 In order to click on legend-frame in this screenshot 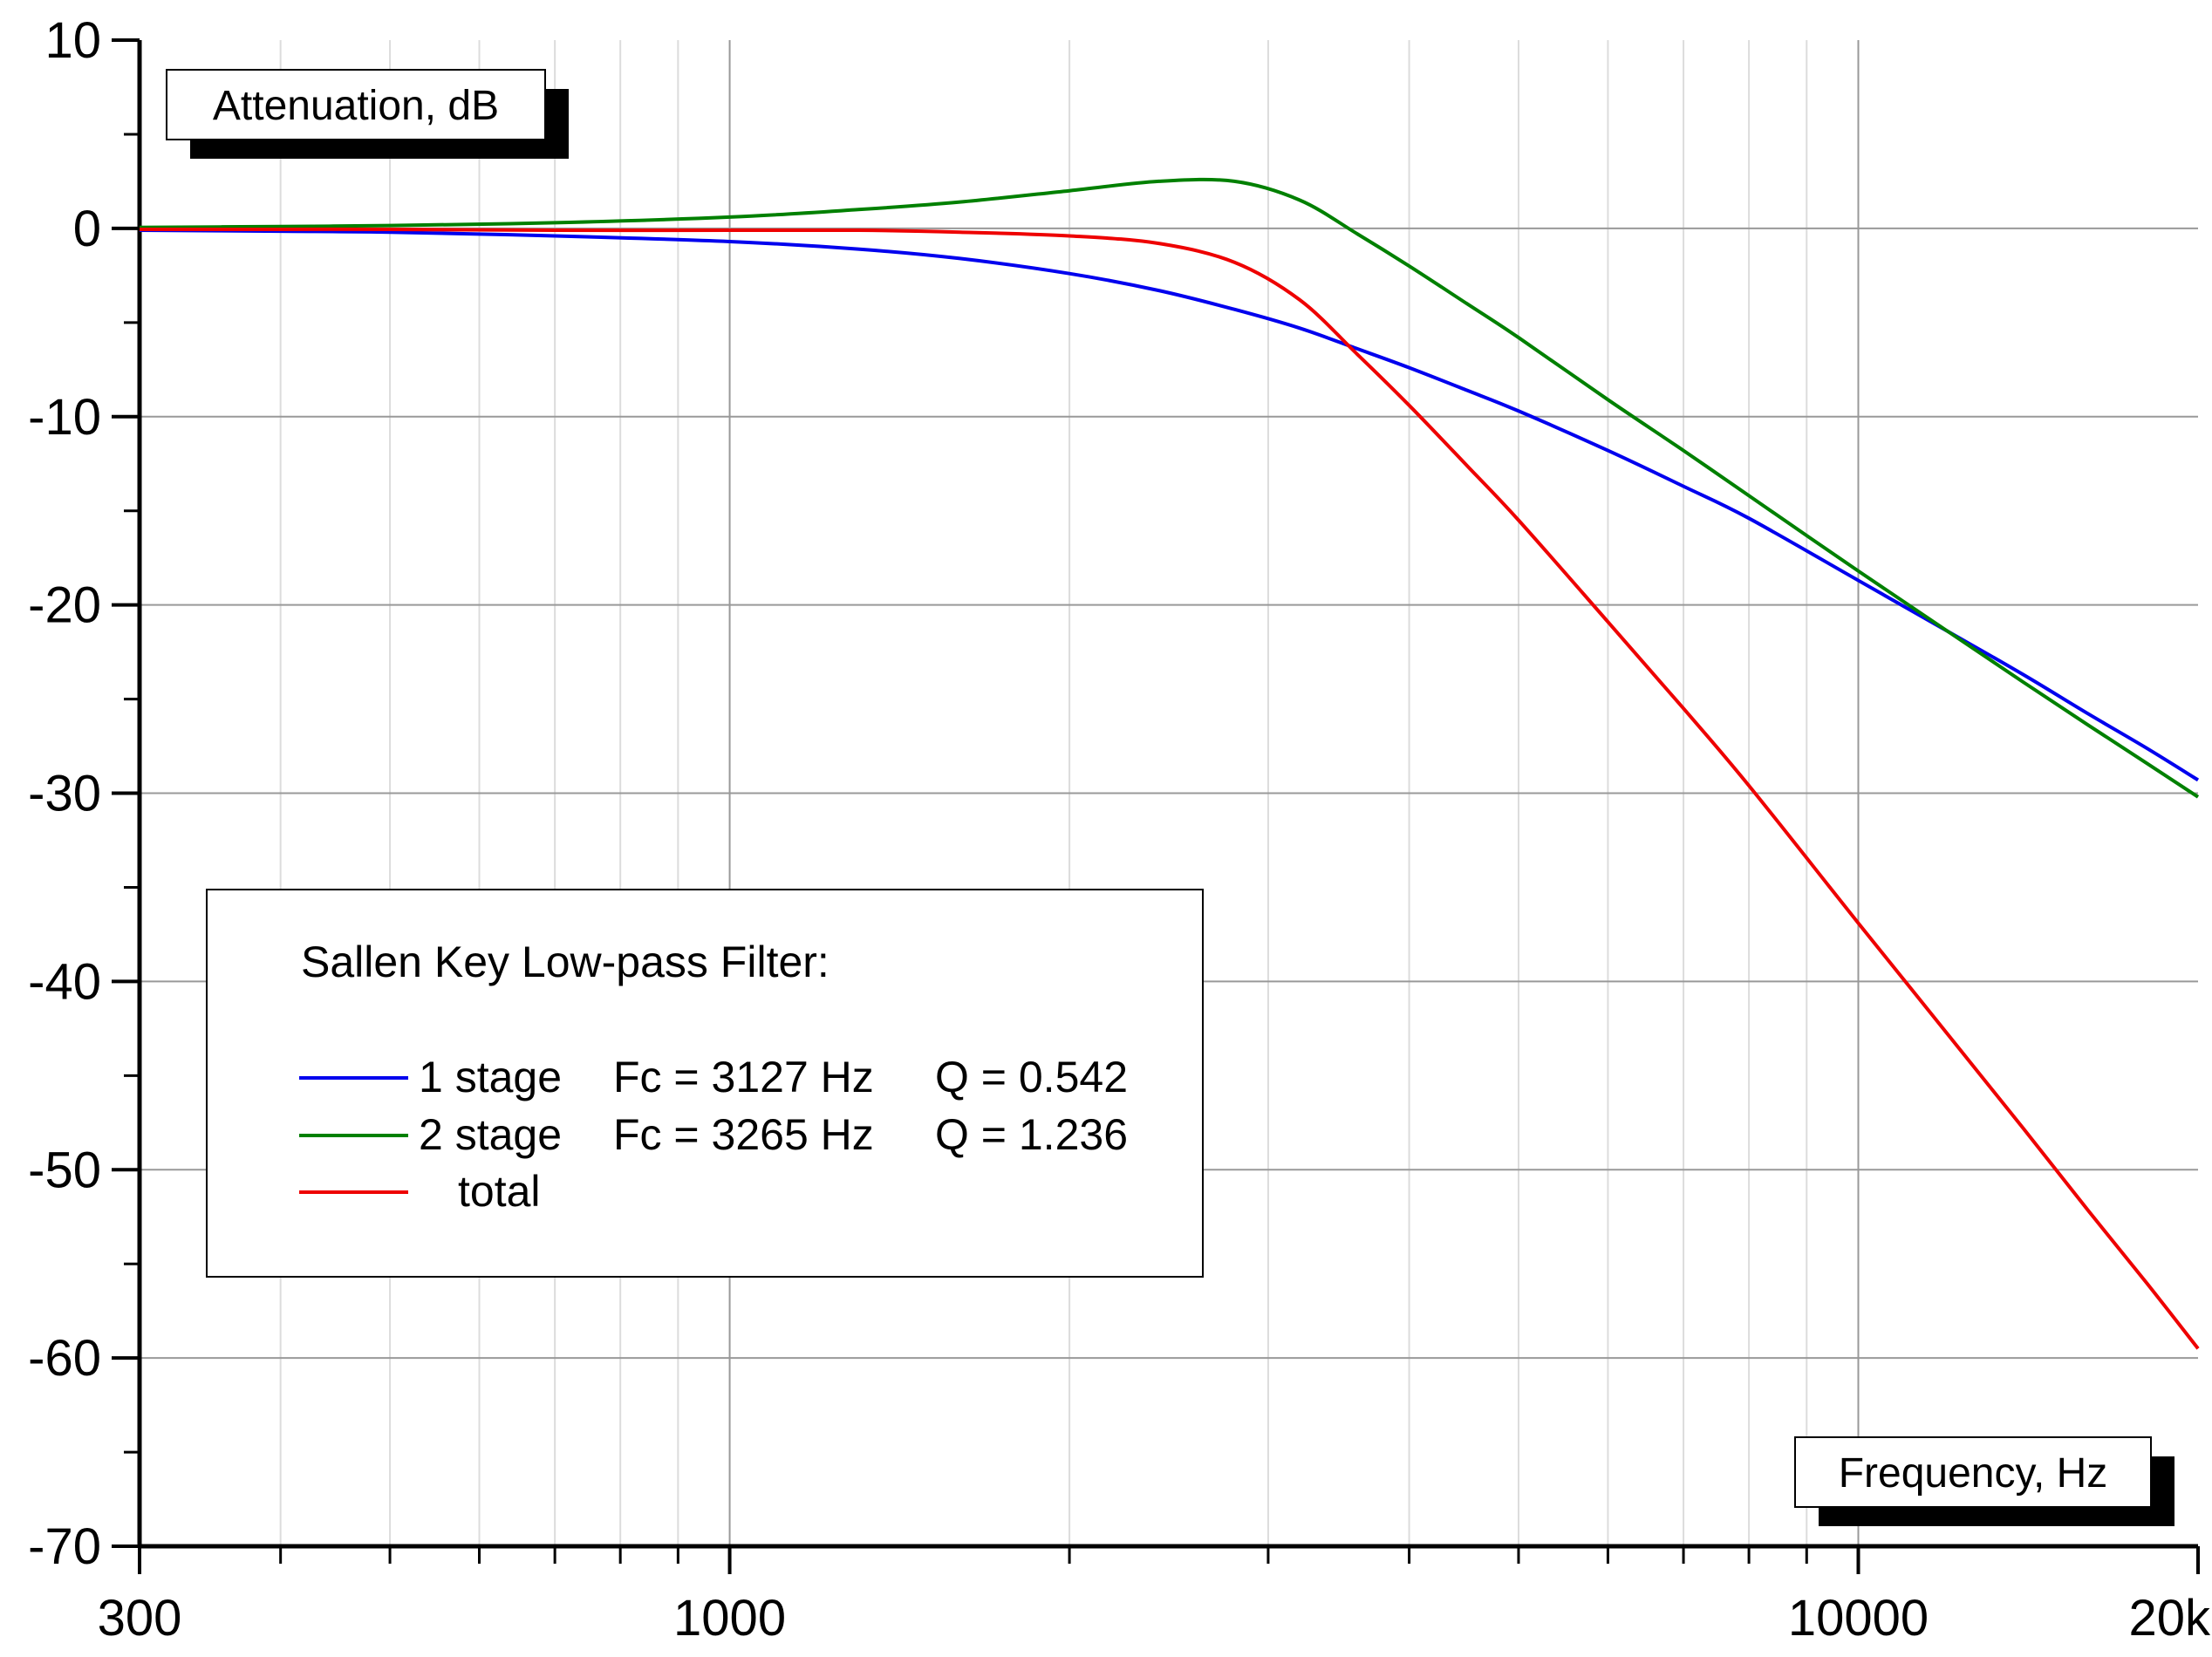, I will do `click(705, 1083)`.